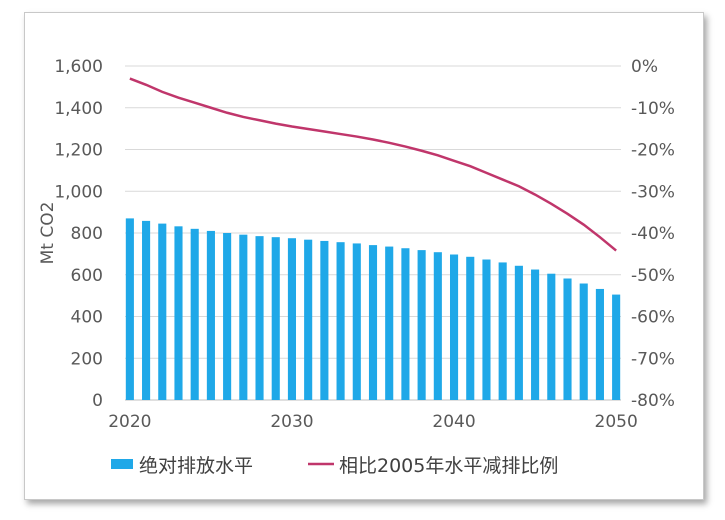 This screenshot has height=520, width=725. Describe the element at coordinates (653, 109) in the screenshot. I see `y2-tick-label: -10%` at that location.